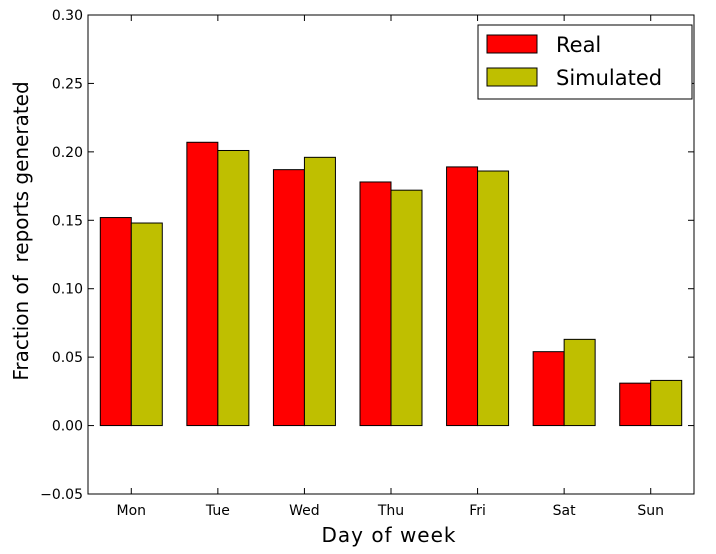  Describe the element at coordinates (115, 322) in the screenshot. I see `bar-real-mon` at that location.